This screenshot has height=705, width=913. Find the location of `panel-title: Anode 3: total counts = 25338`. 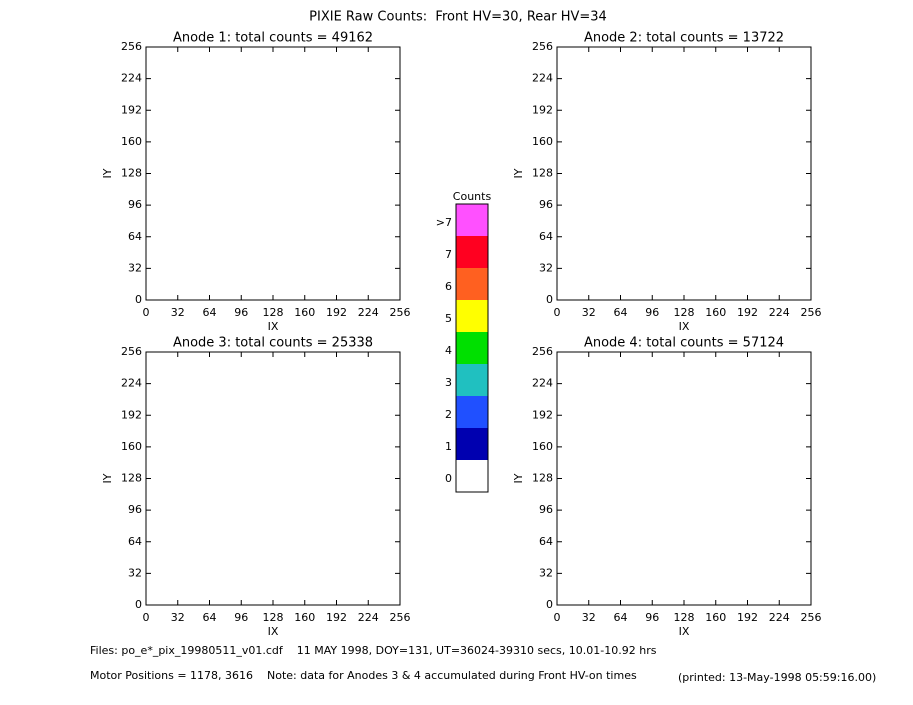

panel-title: Anode 3: total counts = 25338 is located at coordinates (273, 343).